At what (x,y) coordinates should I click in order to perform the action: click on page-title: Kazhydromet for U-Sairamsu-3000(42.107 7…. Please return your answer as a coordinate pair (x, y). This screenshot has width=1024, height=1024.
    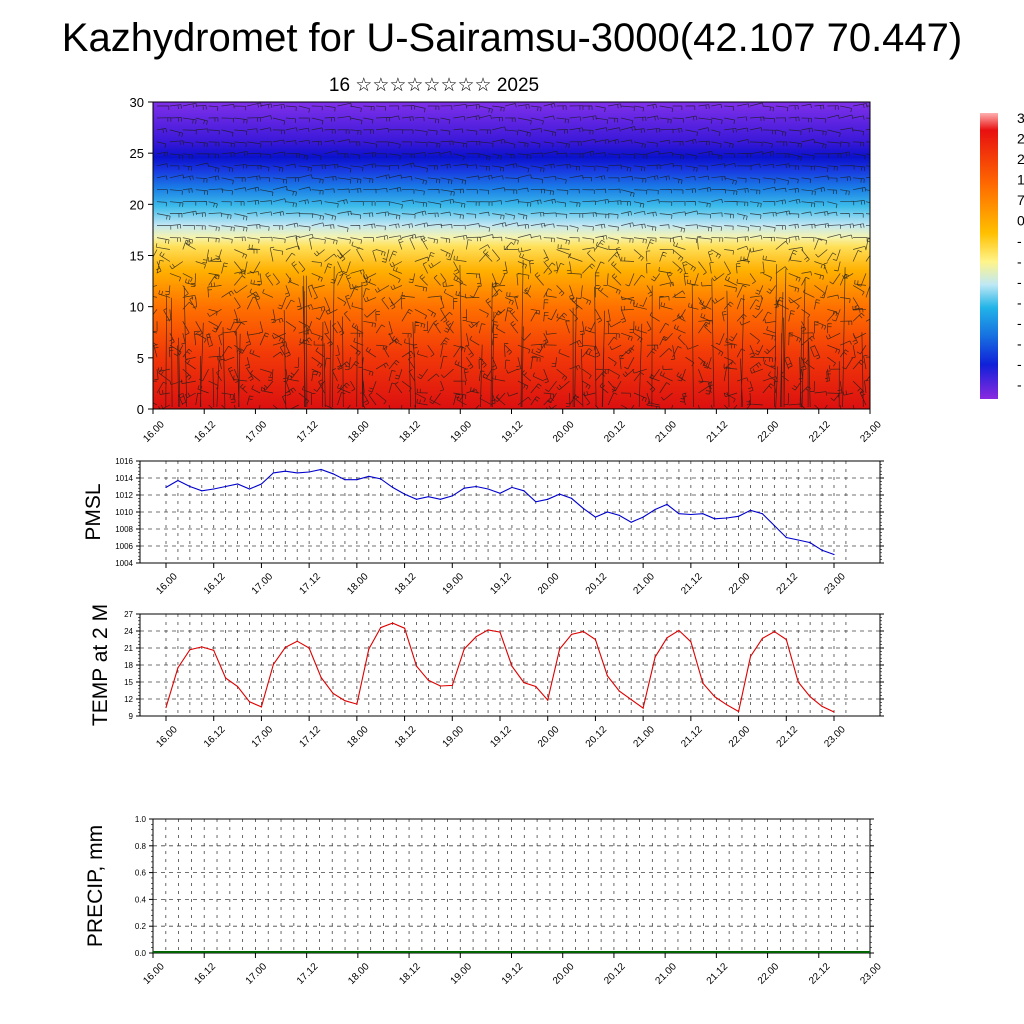
    Looking at the image, I should click on (512, 38).